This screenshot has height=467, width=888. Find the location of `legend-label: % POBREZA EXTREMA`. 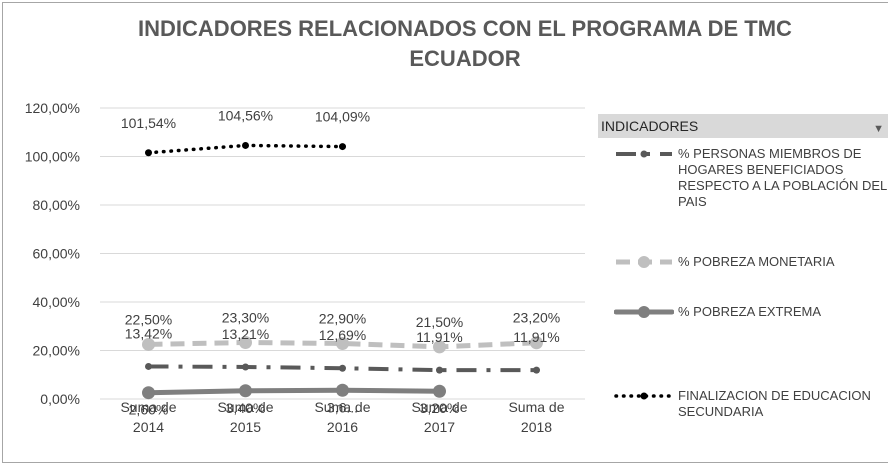

legend-label: % POBREZA EXTREMA is located at coordinates (750, 311).